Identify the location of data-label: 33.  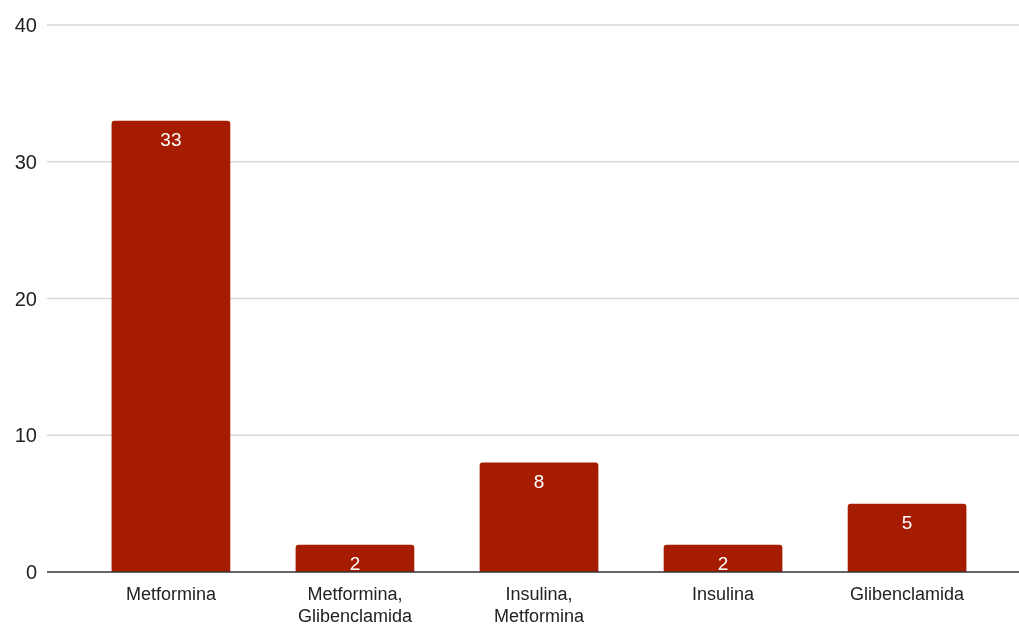
(171, 139).